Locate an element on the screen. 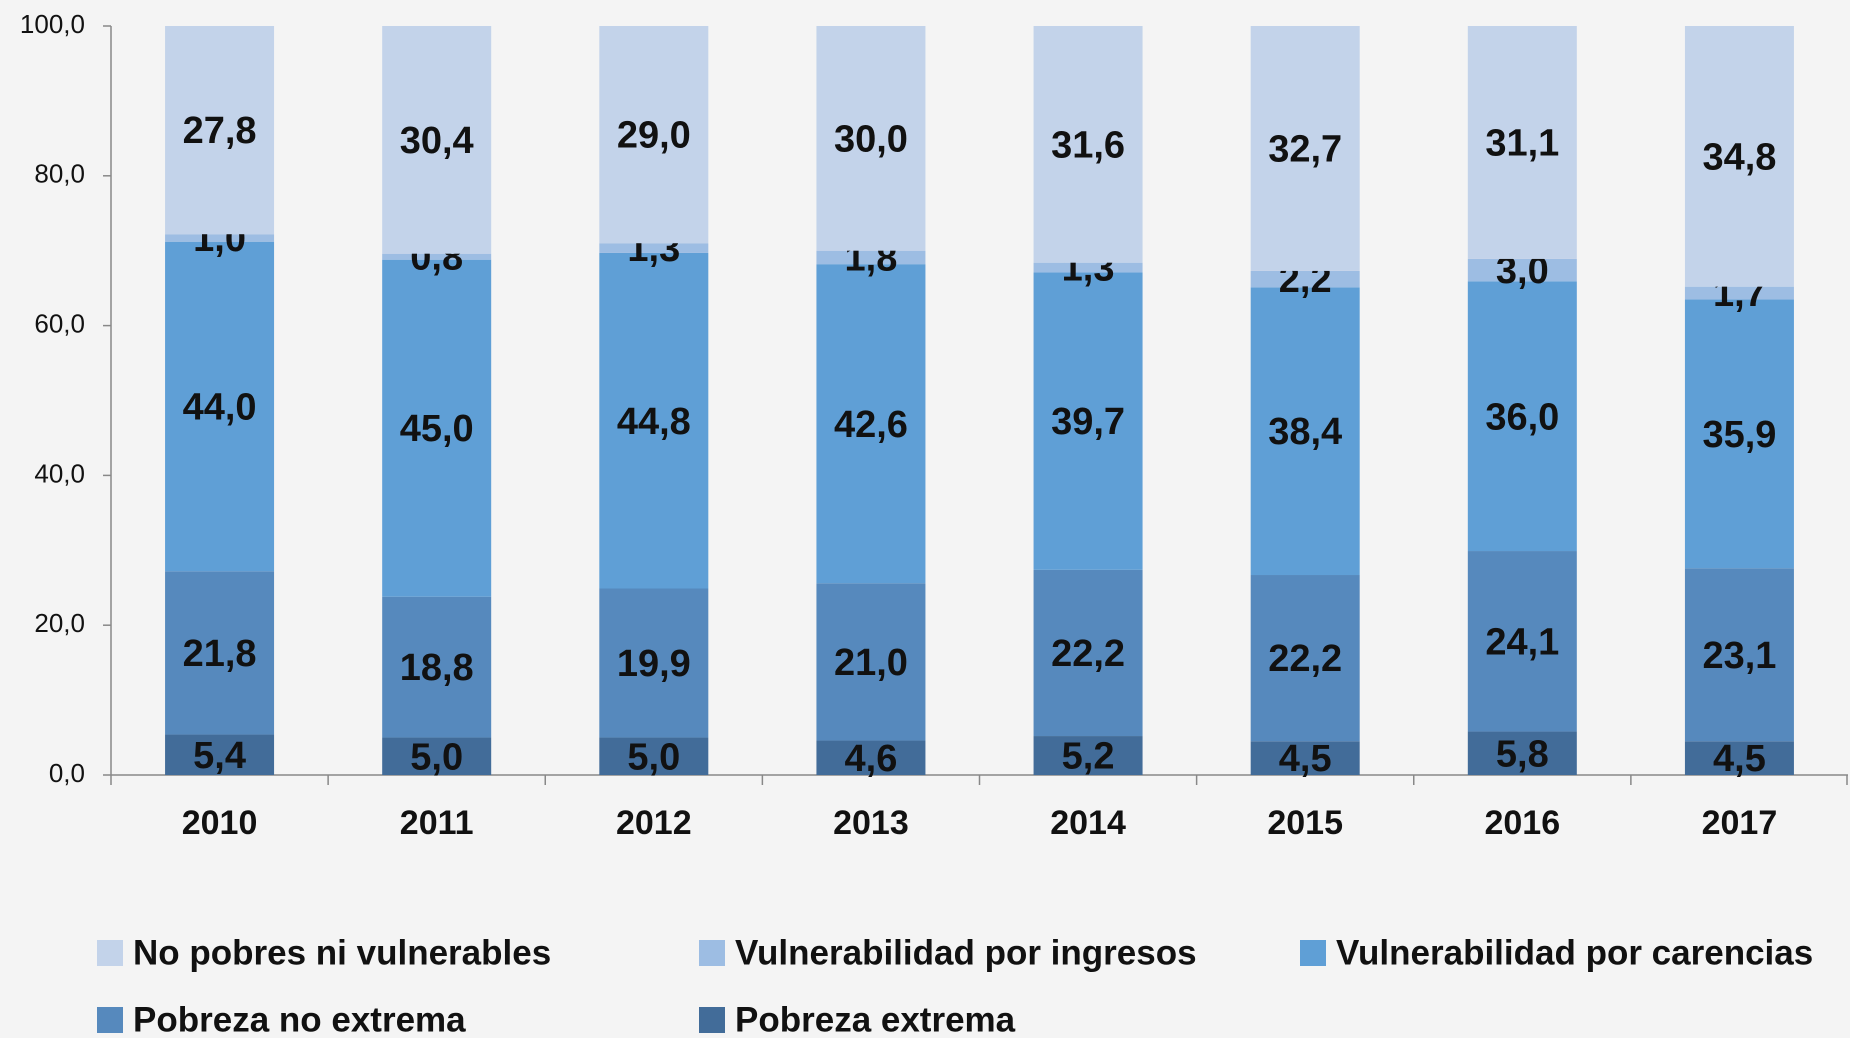 This screenshot has height=1038, width=1850. data-label: 34,8 is located at coordinates (1739, 157).